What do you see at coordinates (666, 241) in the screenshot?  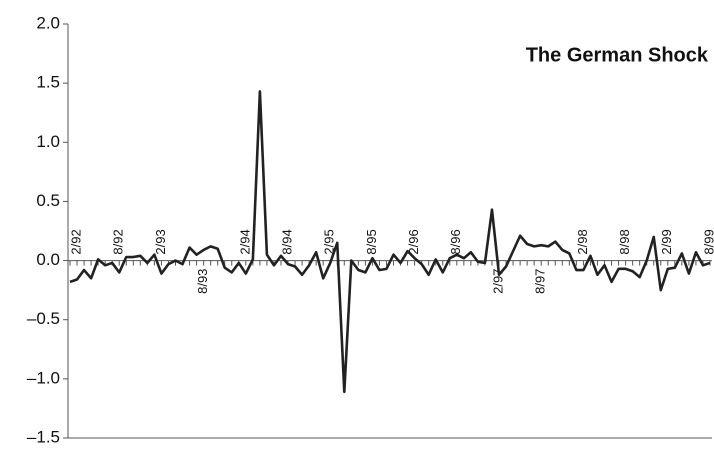 I see `x-tick-label: 2/99` at bounding box center [666, 241].